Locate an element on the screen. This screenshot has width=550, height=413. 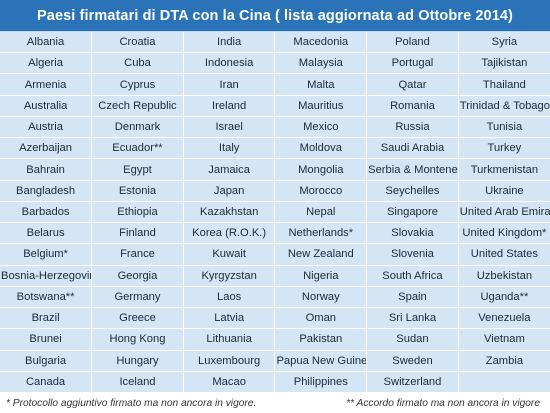
country-cell: Papua New Guinea is located at coordinates (321, 360).